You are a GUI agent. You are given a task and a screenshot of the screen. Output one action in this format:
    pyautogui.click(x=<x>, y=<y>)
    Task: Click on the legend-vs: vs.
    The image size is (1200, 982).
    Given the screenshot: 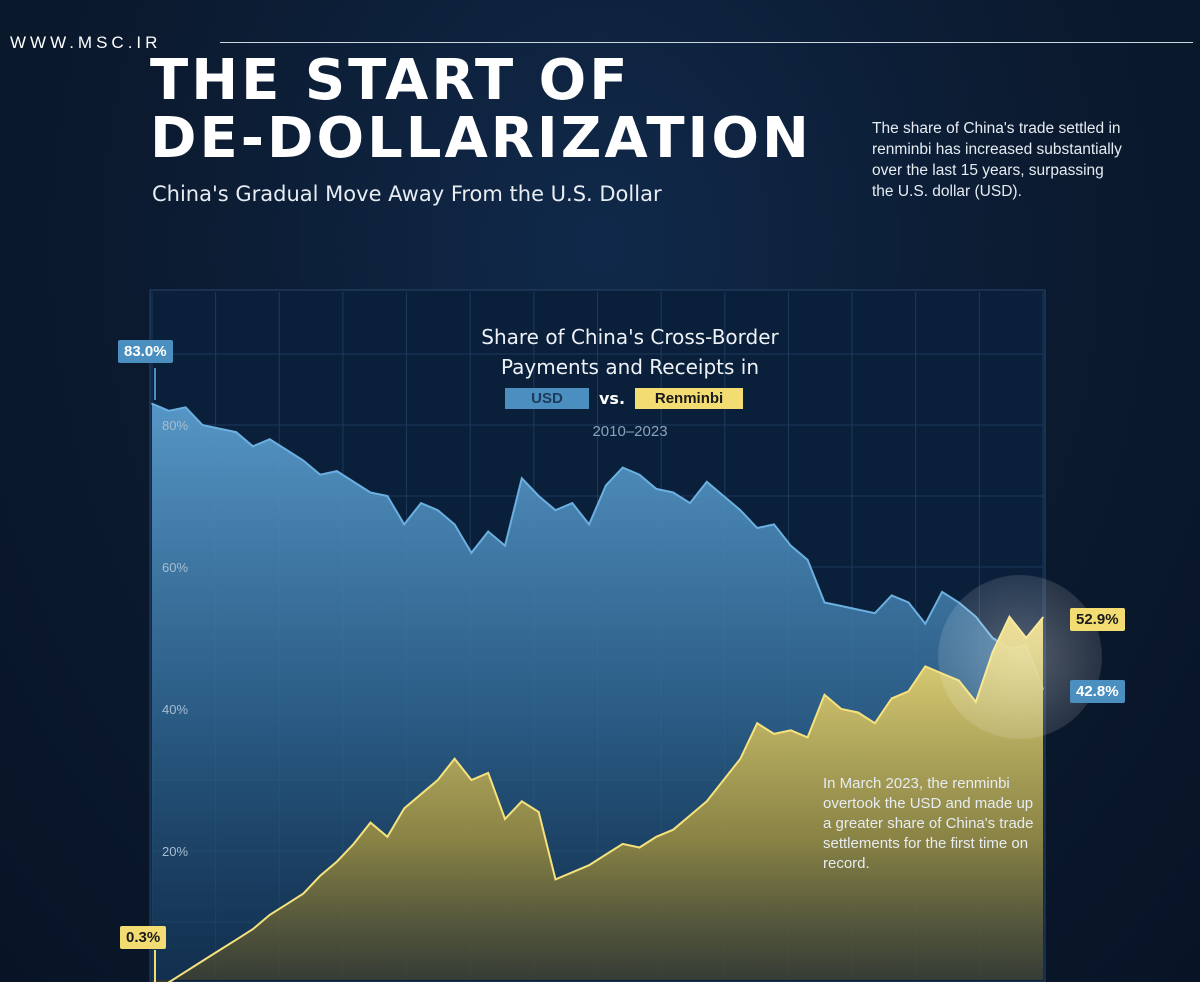 What is the action you would take?
    pyautogui.click(x=612, y=398)
    